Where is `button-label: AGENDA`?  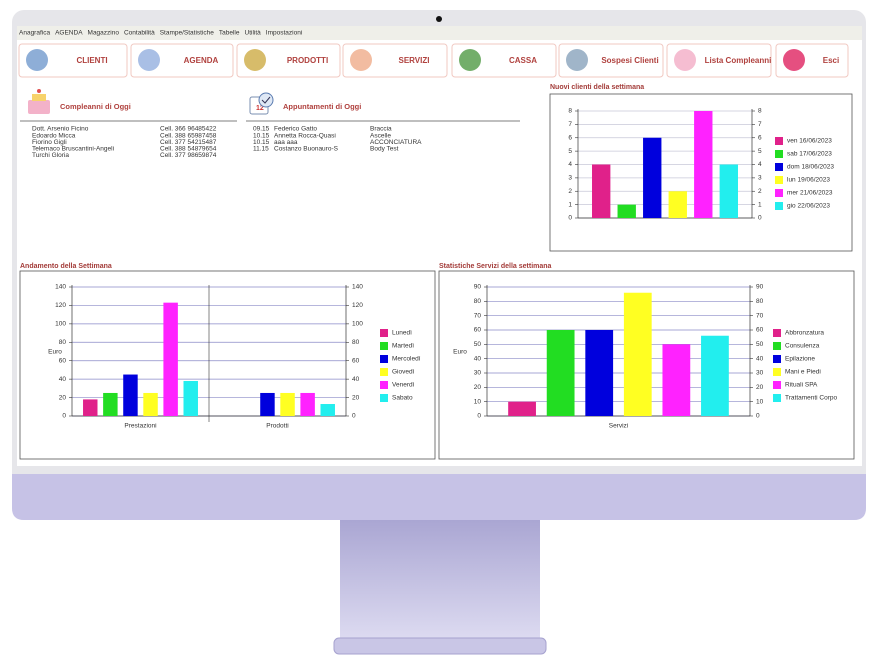 button-label: AGENDA is located at coordinates (201, 60).